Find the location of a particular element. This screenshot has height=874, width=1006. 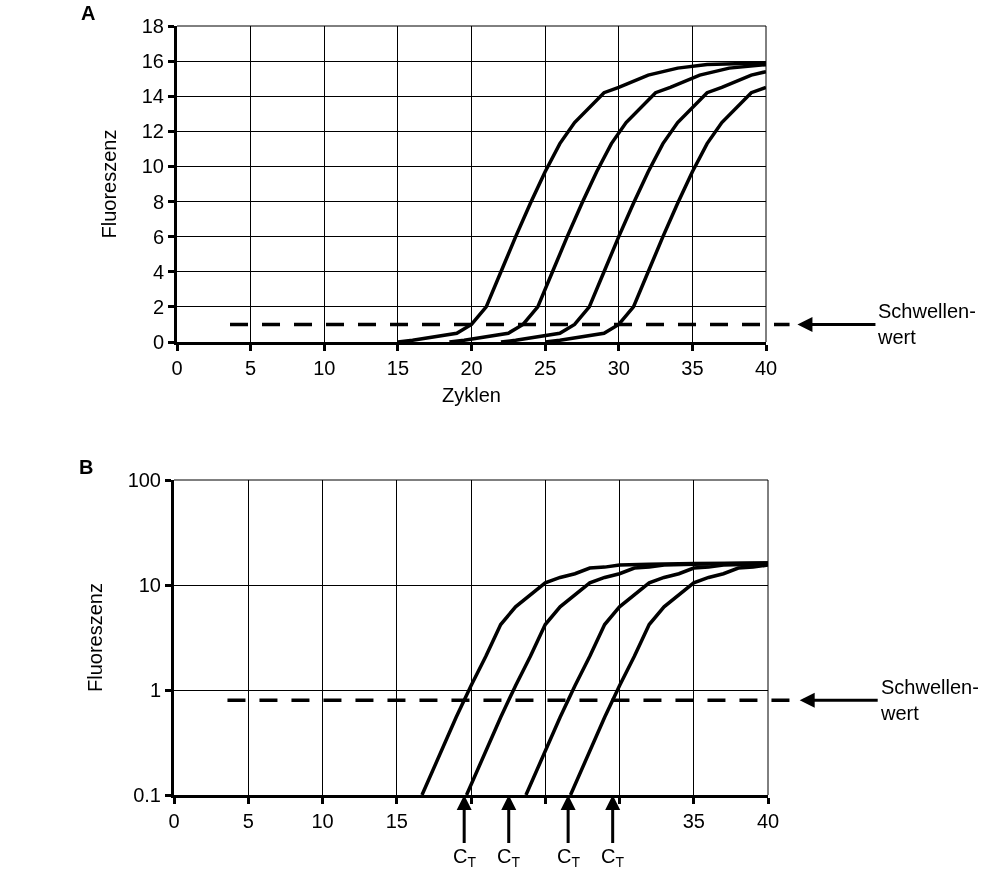

x-tick-label: 30 is located at coordinates (618, 368).